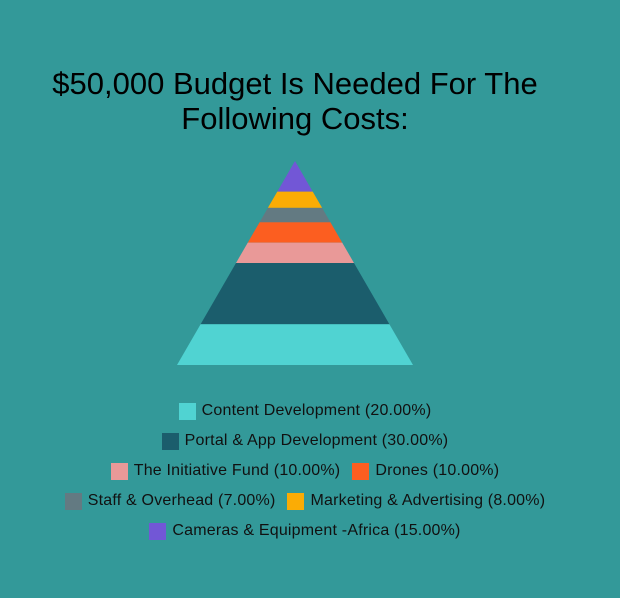 The width and height of the screenshot is (620, 598). I want to click on legend-row: Cameras & Equipment -Africa (15.00%), so click(310, 531).